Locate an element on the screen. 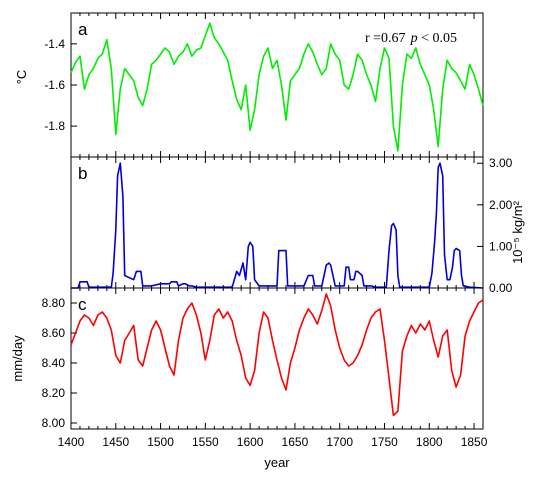  x-tick-label: 1650 is located at coordinates (295, 442).